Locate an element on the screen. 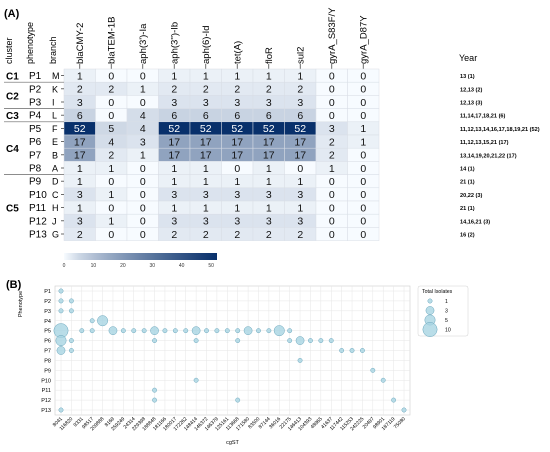 The height and width of the screenshot is (452, 550). column-label: aph(3')-Ia is located at coordinates (143, 43).